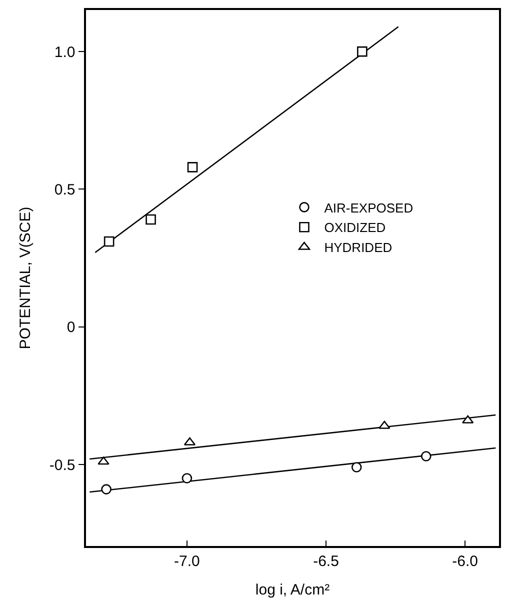 The image size is (513, 610). What do you see at coordinates (292, 589) in the screenshot?
I see `x-axis-title: log i, A/cm²` at bounding box center [292, 589].